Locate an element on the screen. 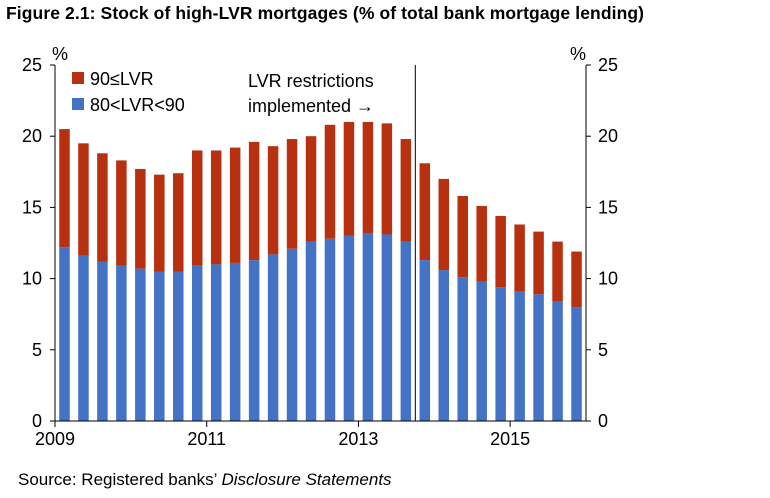  source-italic: Disclosure Statements is located at coordinates (306, 479).